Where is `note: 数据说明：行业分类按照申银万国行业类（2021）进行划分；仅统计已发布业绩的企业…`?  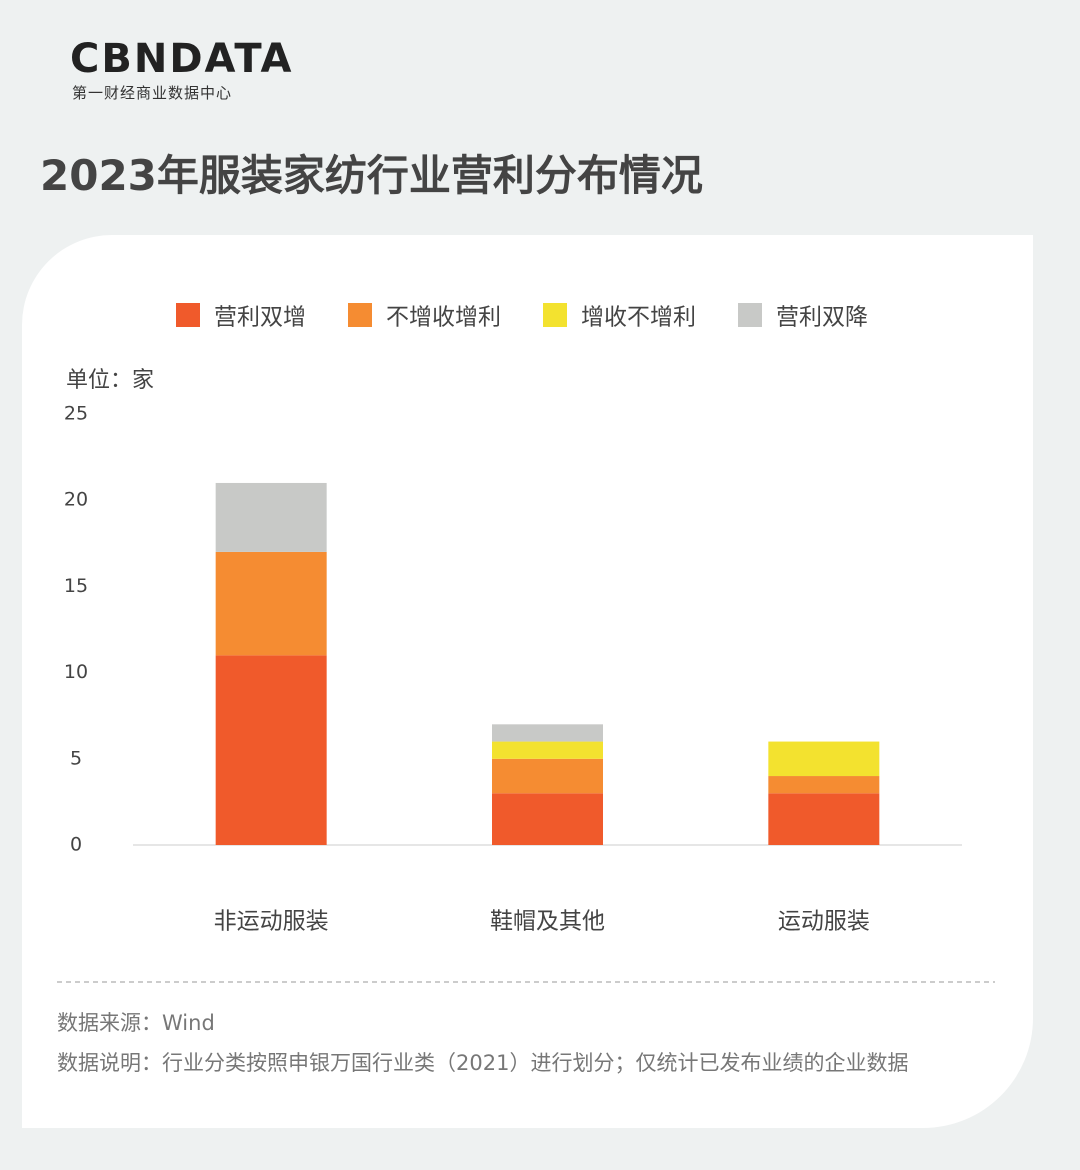 note: 数据说明：行业分类按照申银万国行业类（2021）进行划分；仅统计已发布业绩的企业… is located at coordinates (483, 1063).